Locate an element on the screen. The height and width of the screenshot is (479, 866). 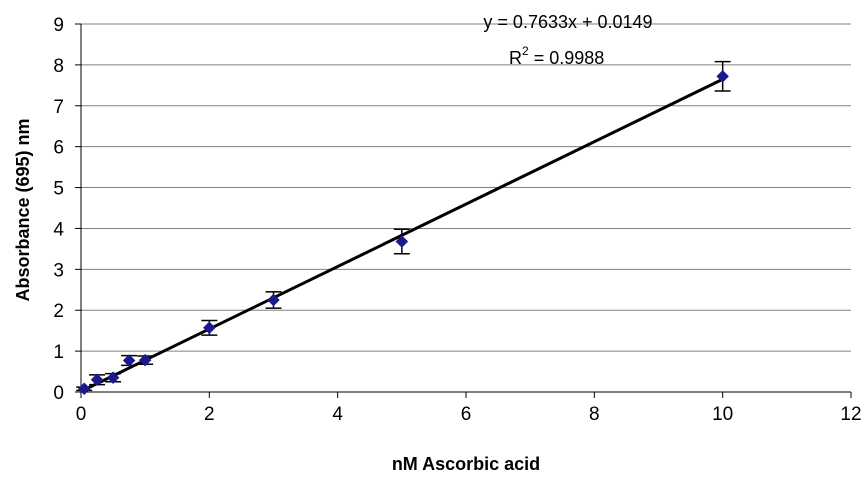
x-tick-label: 0 is located at coordinates (81, 414).